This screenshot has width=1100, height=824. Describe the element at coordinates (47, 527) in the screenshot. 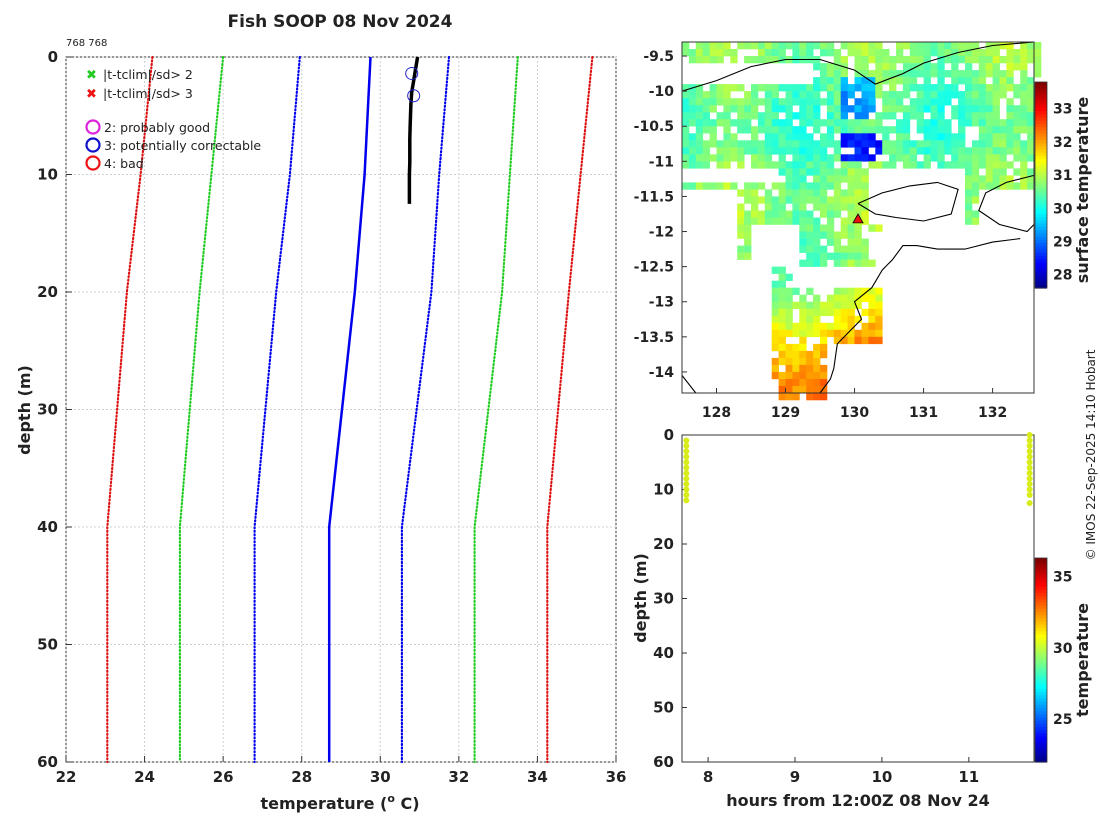

I see `y-tick-label: 40` at that location.